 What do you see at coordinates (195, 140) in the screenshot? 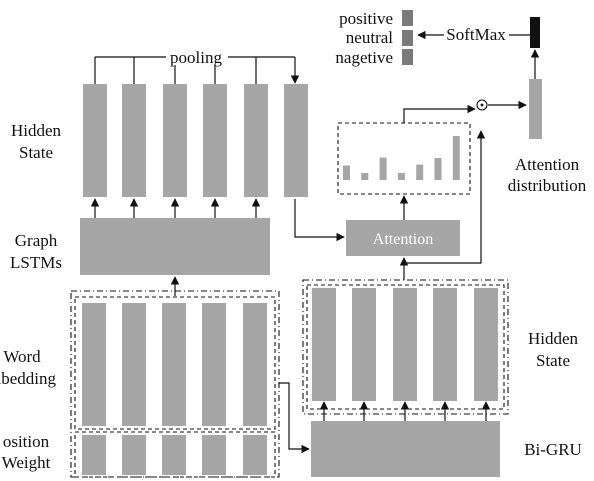
I see `hidden-state-left-column-group` at bounding box center [195, 140].